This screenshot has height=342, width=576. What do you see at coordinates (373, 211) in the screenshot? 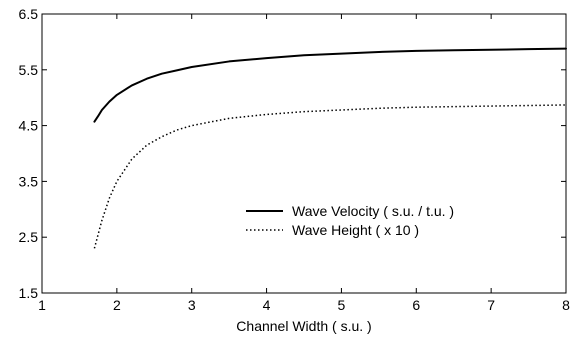
I see `legend-label-wave-velocity: Wave Velocity ( s.u. / t.u. )` at bounding box center [373, 211].